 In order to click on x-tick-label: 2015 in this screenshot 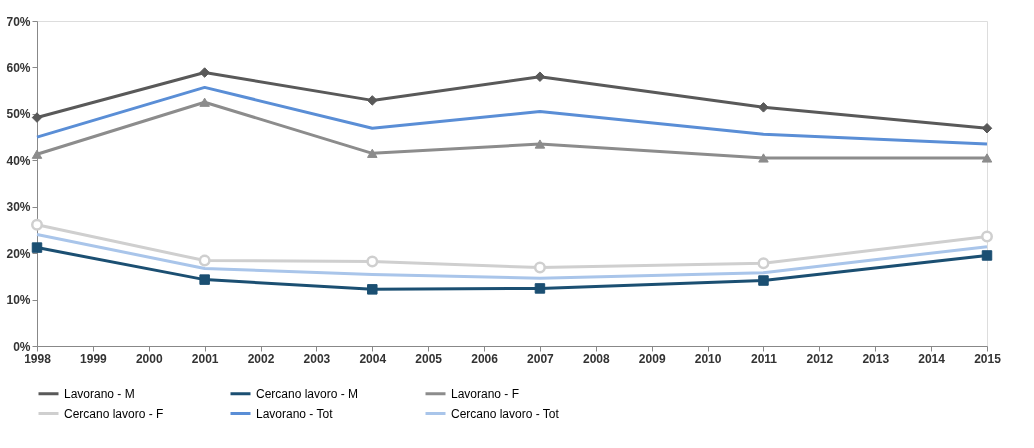, I will do `click(988, 358)`.